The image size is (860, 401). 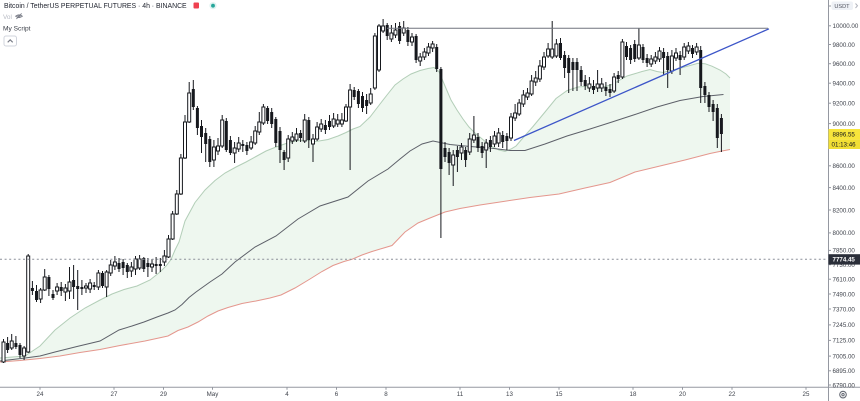 I want to click on svg-text: 6790.00, so click(x=844, y=385).